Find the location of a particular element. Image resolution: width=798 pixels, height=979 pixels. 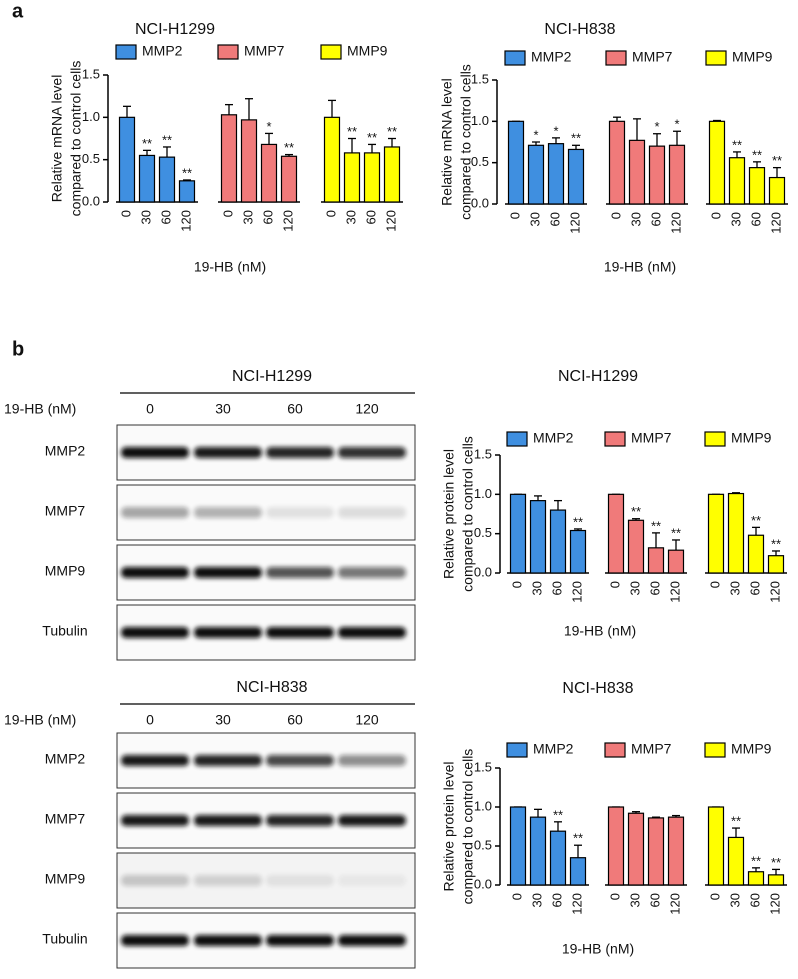

panel-label: b is located at coordinates (18, 349).